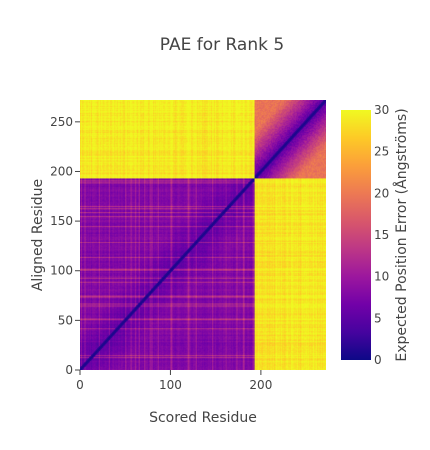 The height and width of the screenshot is (450, 430). What do you see at coordinates (65, 246) in the screenshot?
I see `y-axis: 0 50 100 150 200 250` at bounding box center [65, 246].